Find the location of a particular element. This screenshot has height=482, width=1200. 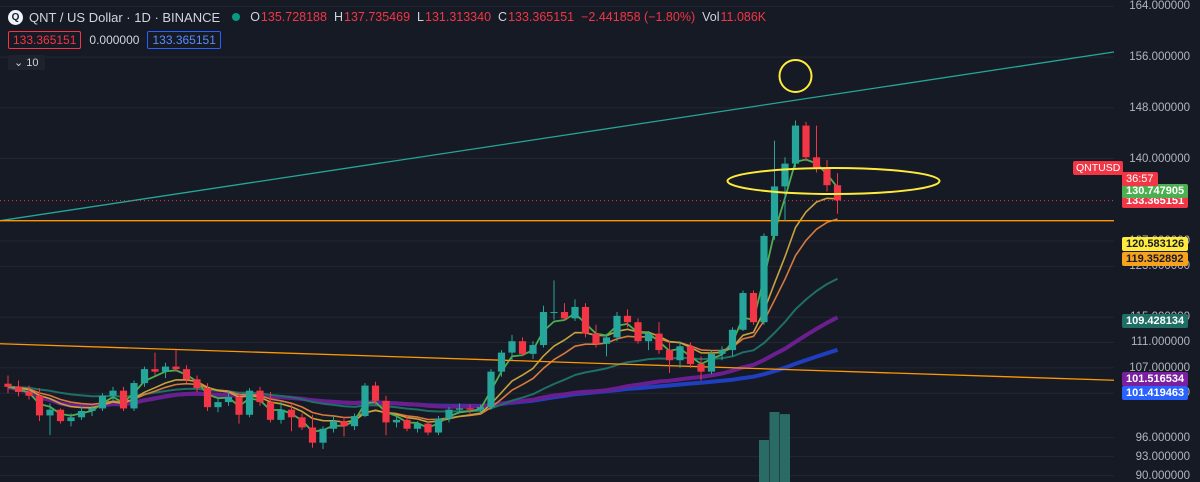

annotation-ellipse is located at coordinates (833, 181).